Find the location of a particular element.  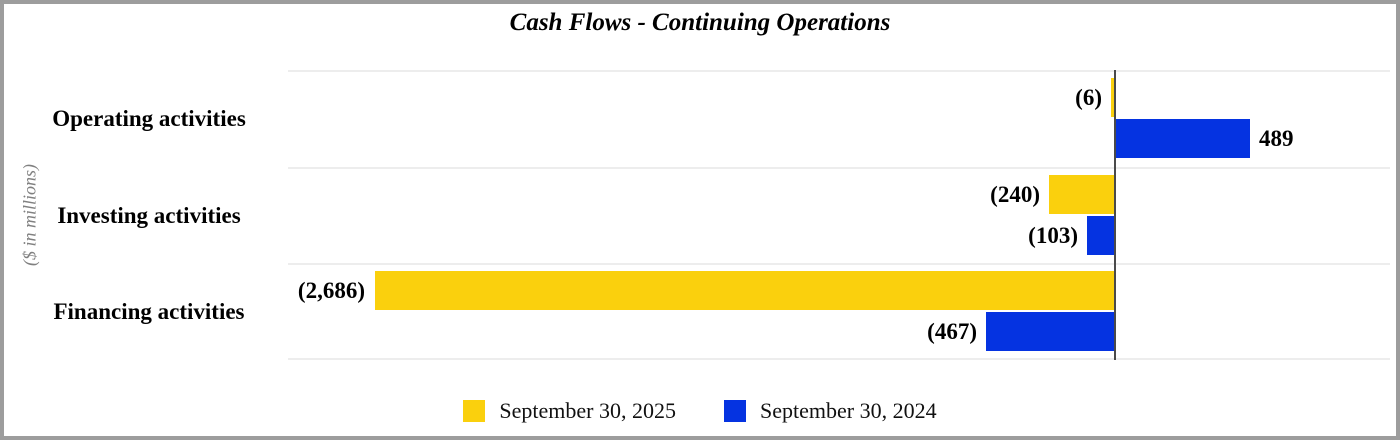

category-label-operating-activities: Operating activities is located at coordinates (149, 118).